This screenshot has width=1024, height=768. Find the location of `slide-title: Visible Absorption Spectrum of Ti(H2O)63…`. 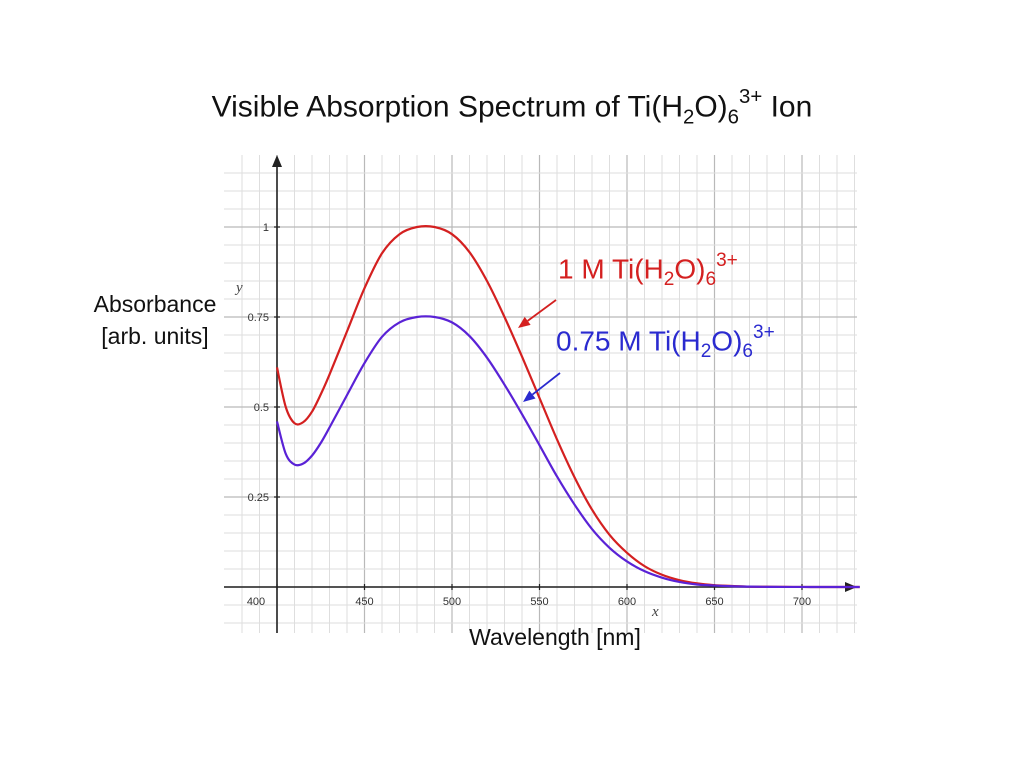

slide-title: Visible Absorption Spectrum of Ti(H2O)63… is located at coordinates (512, 107).